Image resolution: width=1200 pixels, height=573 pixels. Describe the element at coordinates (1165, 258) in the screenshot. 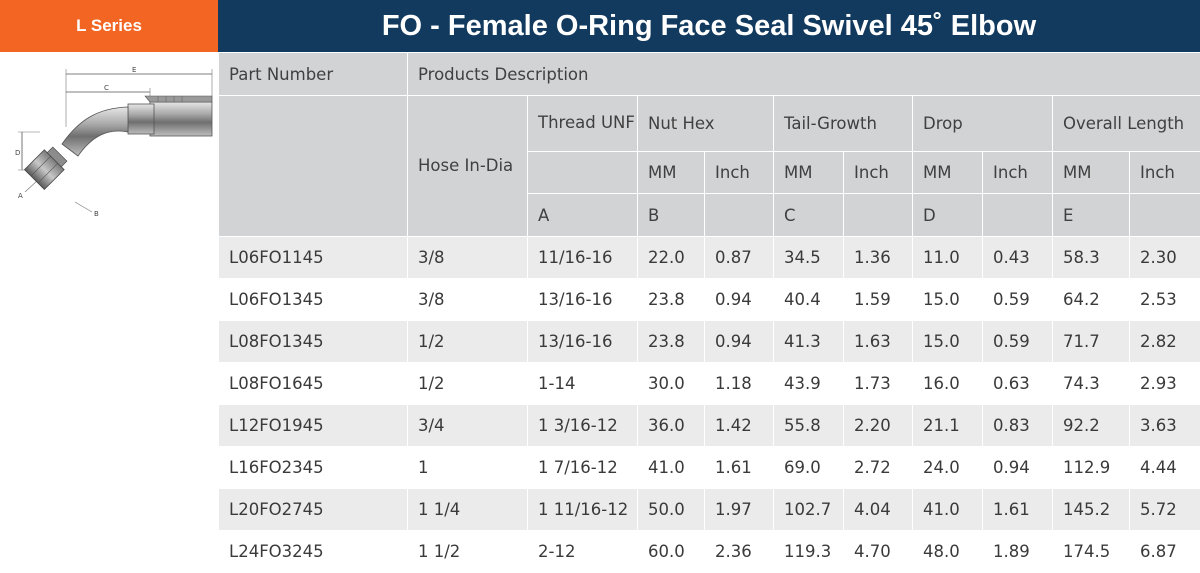

I see `cell-len-in: 2.30` at that location.